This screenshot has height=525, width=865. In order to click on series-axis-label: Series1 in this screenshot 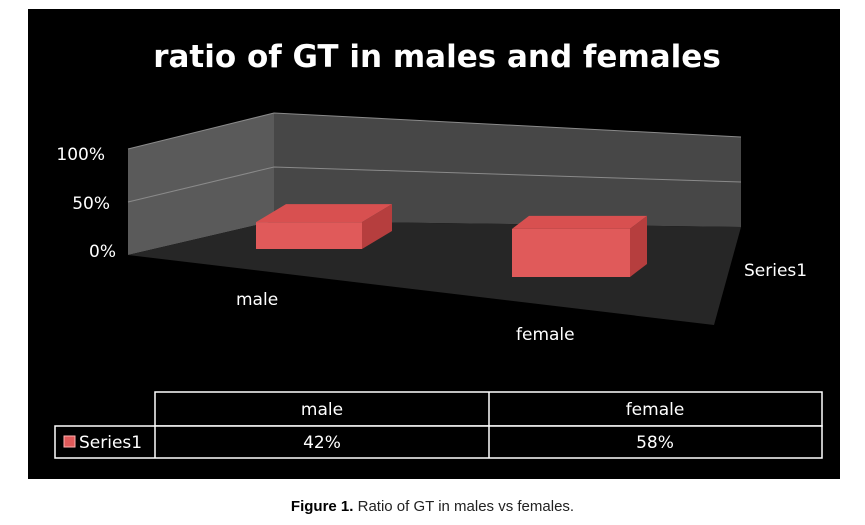, I will do `click(775, 271)`.